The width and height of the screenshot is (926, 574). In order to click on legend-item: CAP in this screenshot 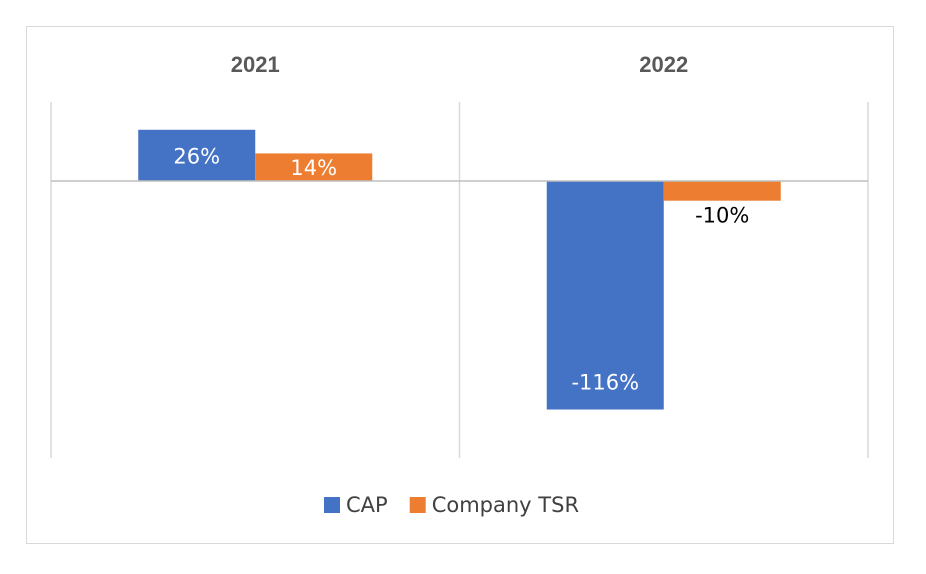, I will do `click(356, 505)`.